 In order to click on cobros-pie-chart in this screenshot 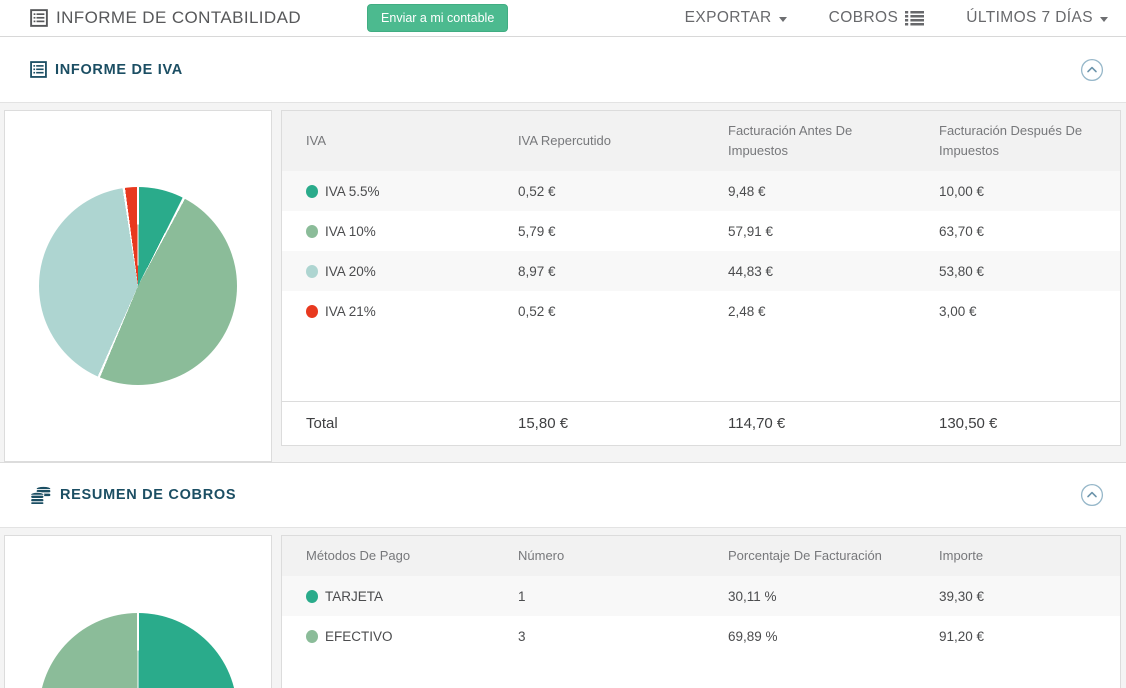, I will do `click(138, 650)`.